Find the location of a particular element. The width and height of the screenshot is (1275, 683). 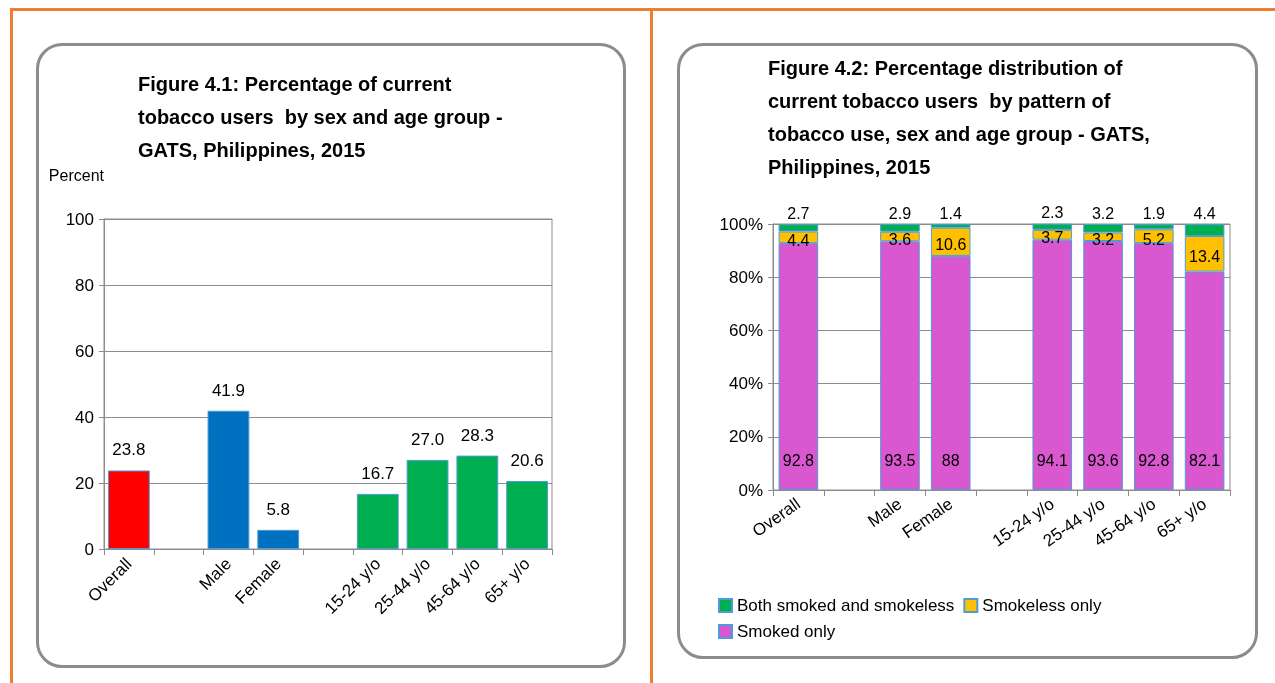

data-label: 93.6 is located at coordinates (1103, 460).